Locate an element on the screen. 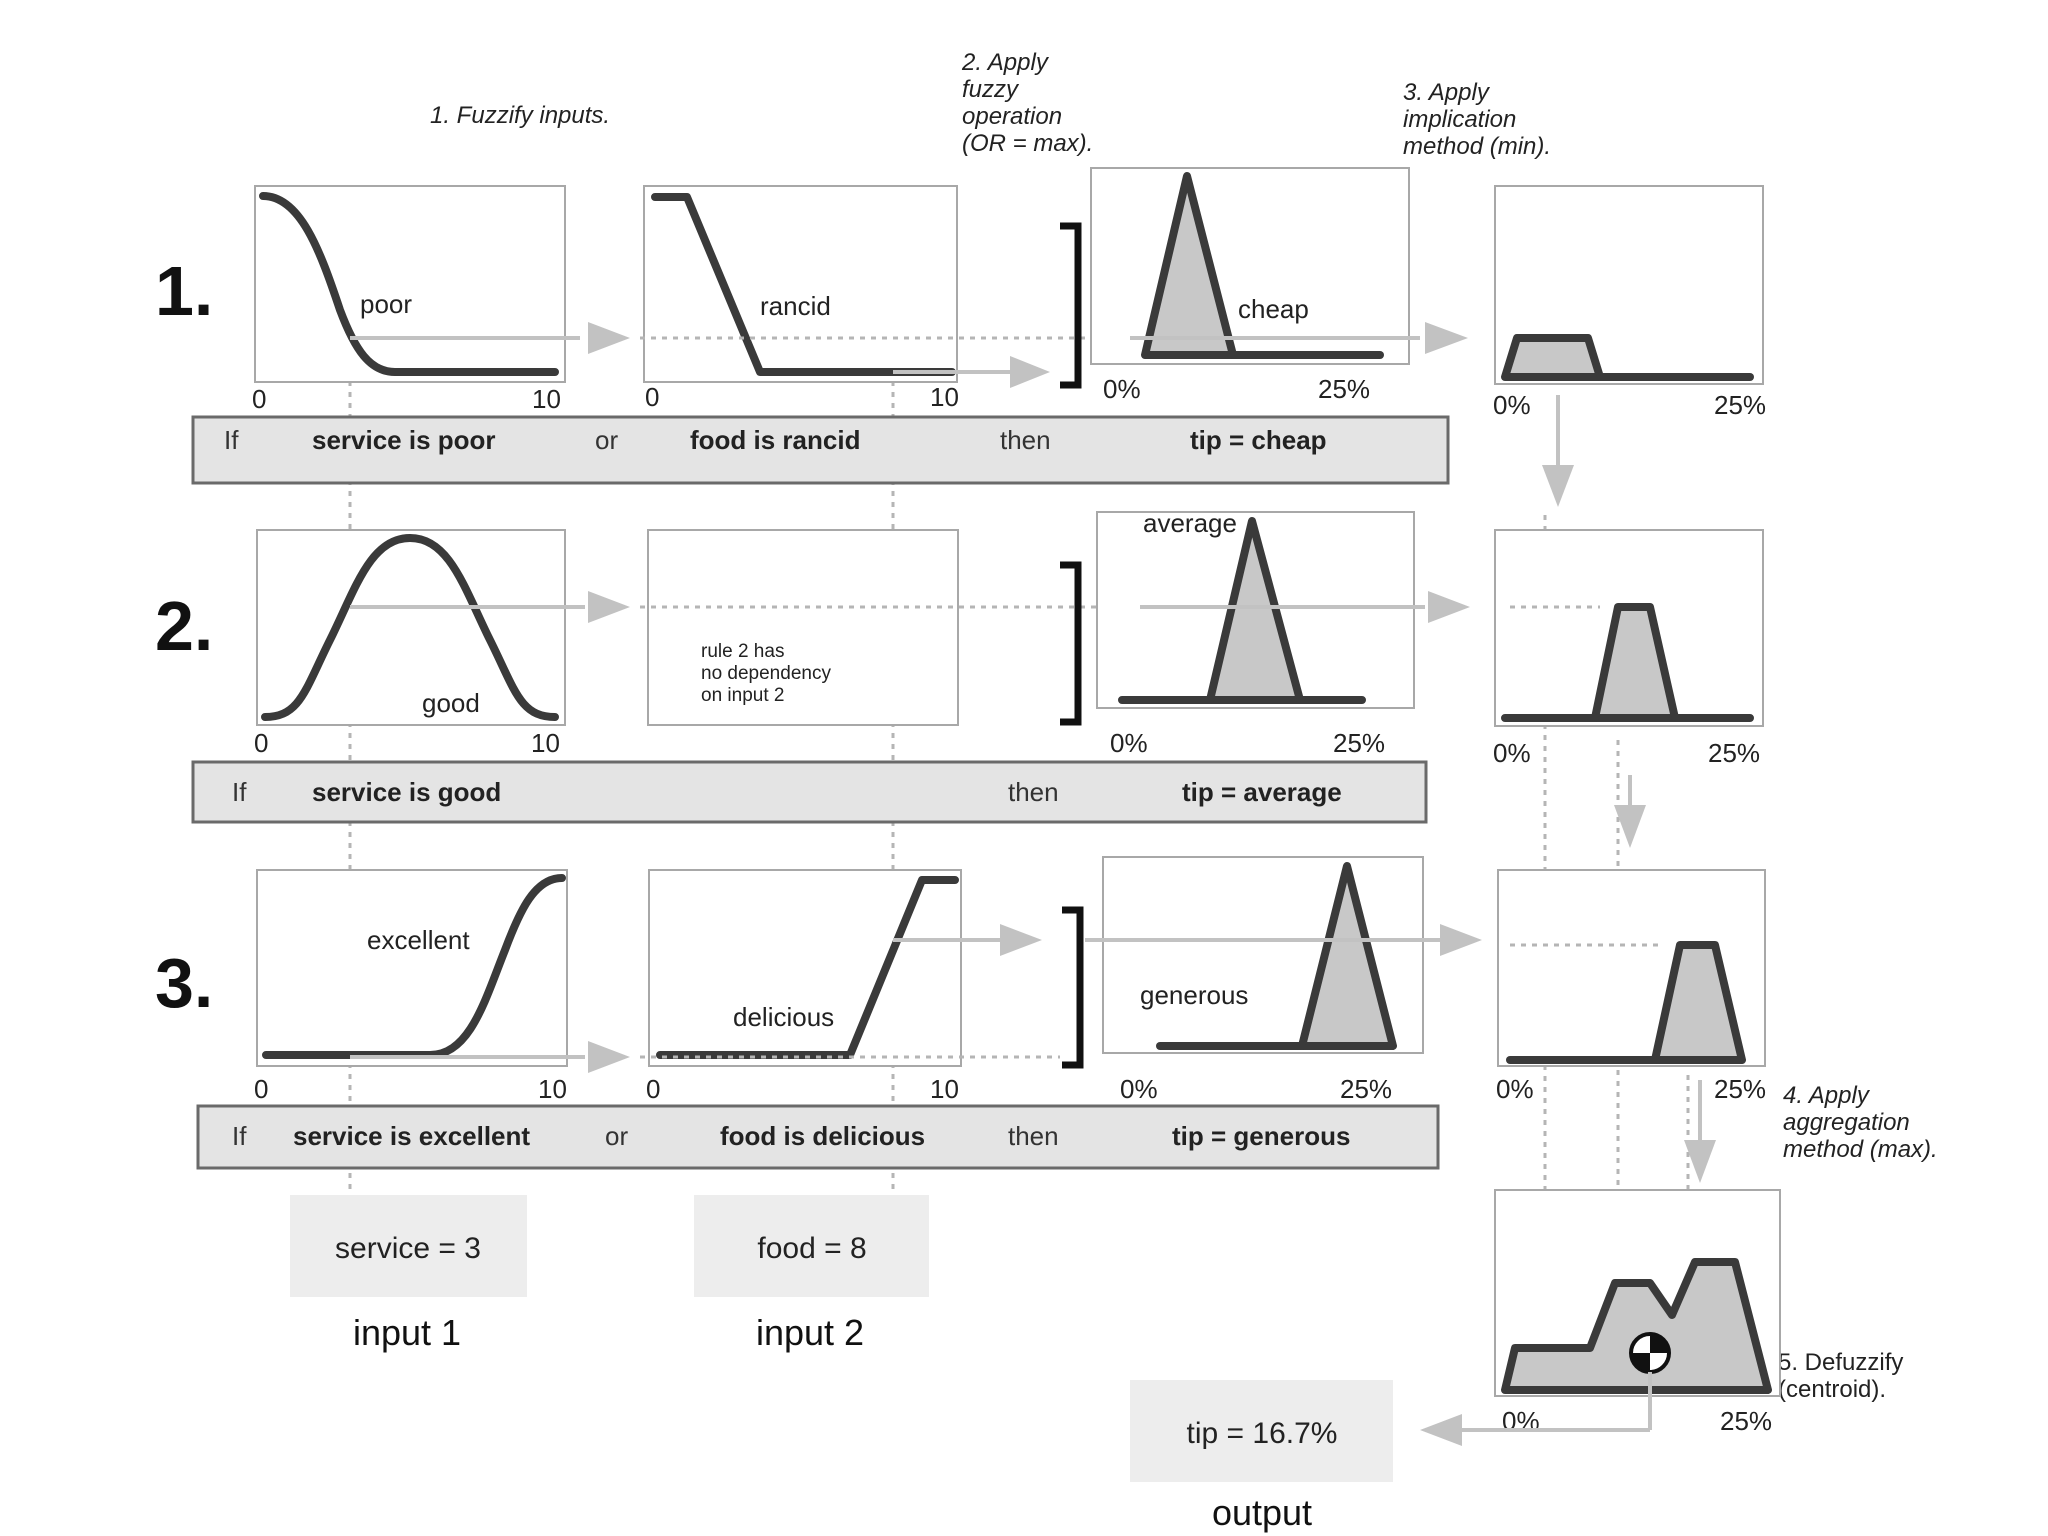 The image size is (2048, 1536). rule3-bar is located at coordinates (818, 1137).